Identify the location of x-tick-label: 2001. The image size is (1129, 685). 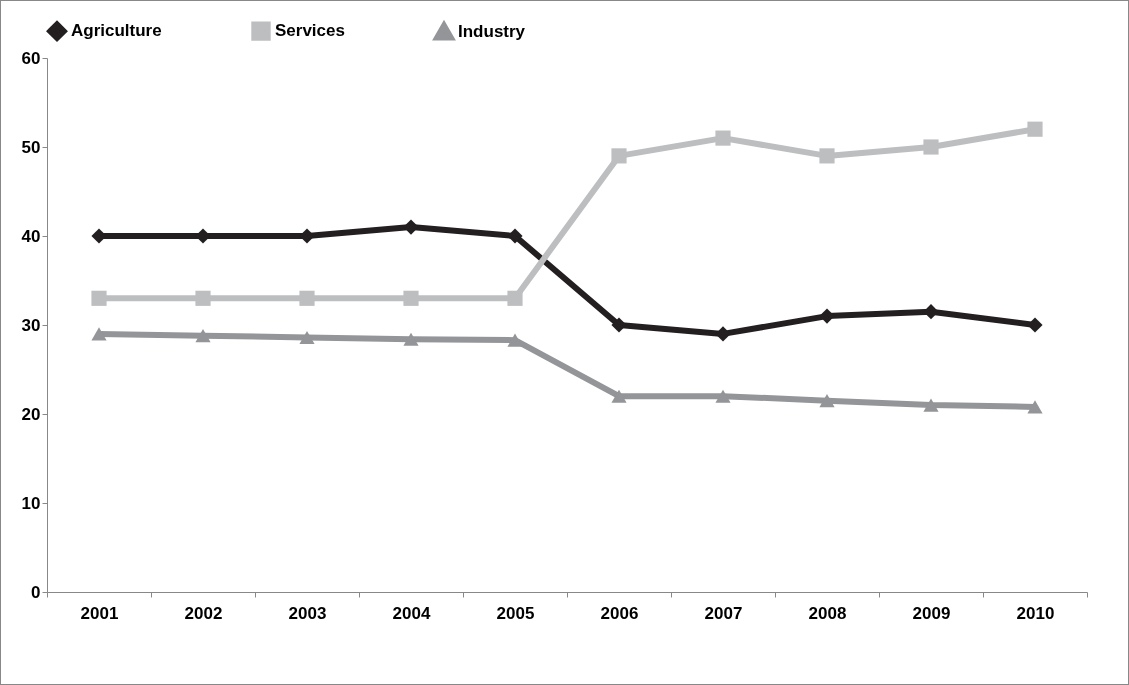
(99, 613).